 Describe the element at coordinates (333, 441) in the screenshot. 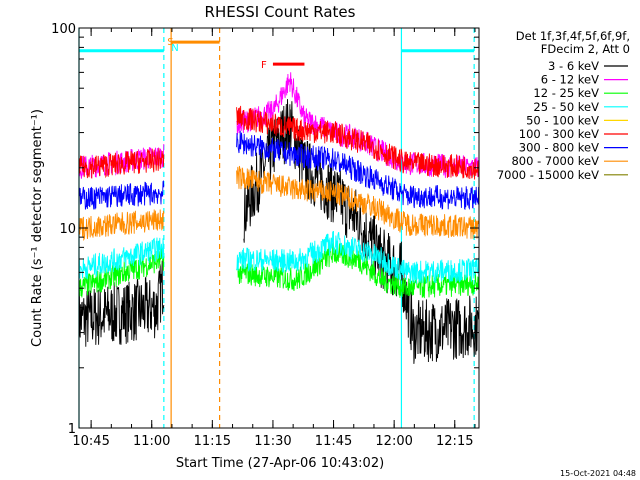

I see `x-tick-label-4: 11:45` at that location.